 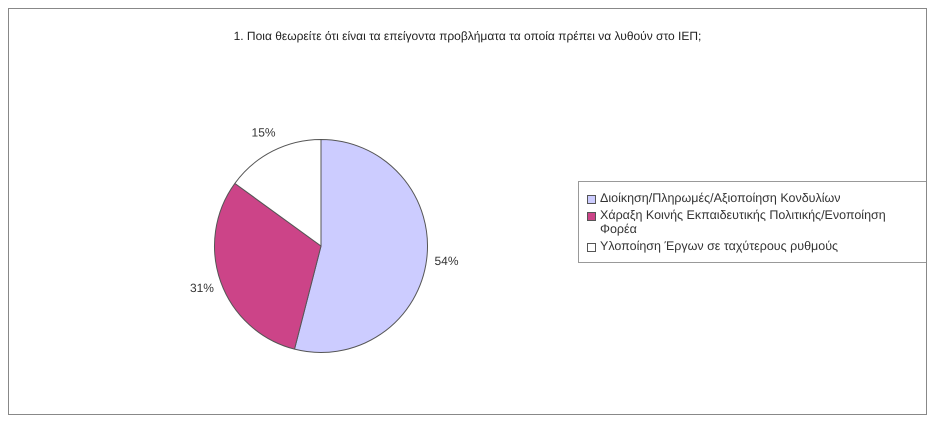 What do you see at coordinates (467, 36) in the screenshot?
I see `chart-title: 1. Ποια θεωρείτε ότι είναι τα επείγοντα προβλήματα τα οποία πρέπει να λυθούν στο ΙΕΠ;` at bounding box center [467, 36].